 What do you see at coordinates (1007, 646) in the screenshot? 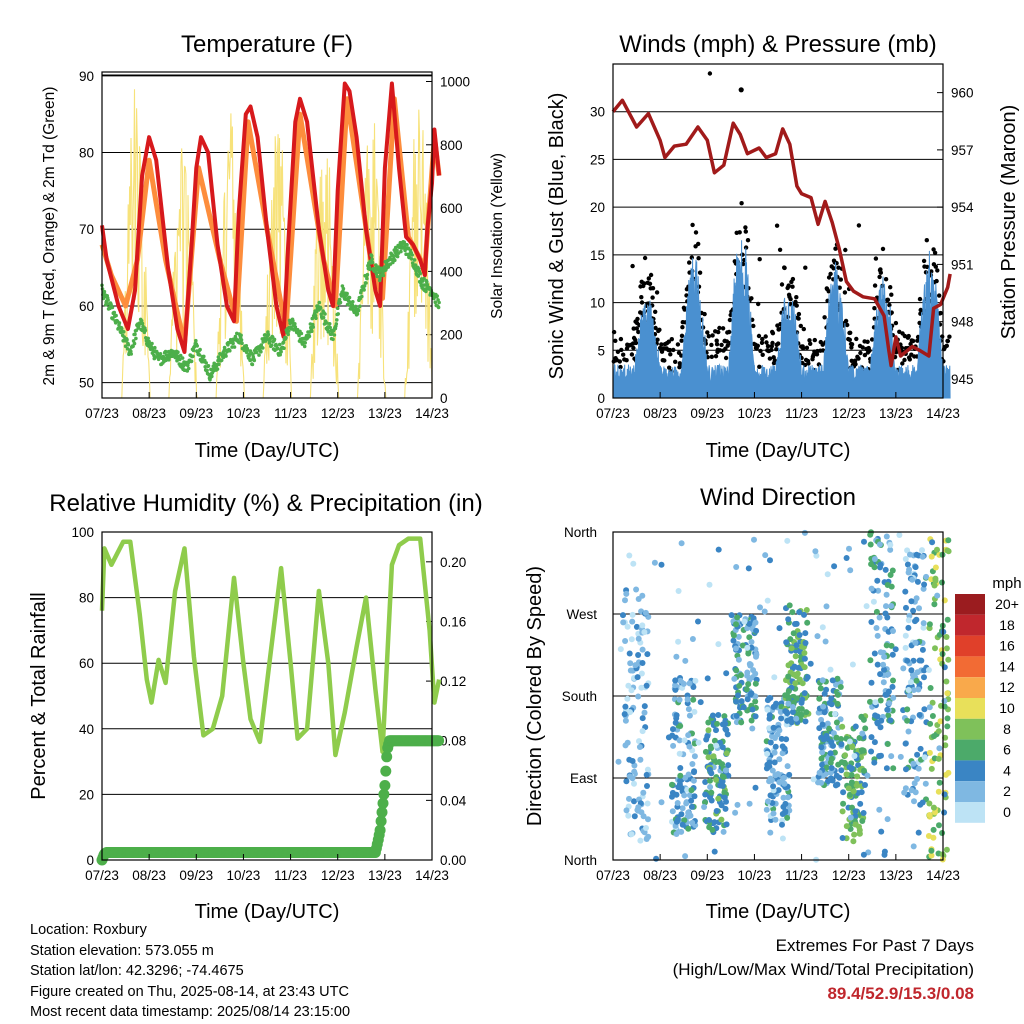
I see `speed-legend-label: 16` at bounding box center [1007, 646].